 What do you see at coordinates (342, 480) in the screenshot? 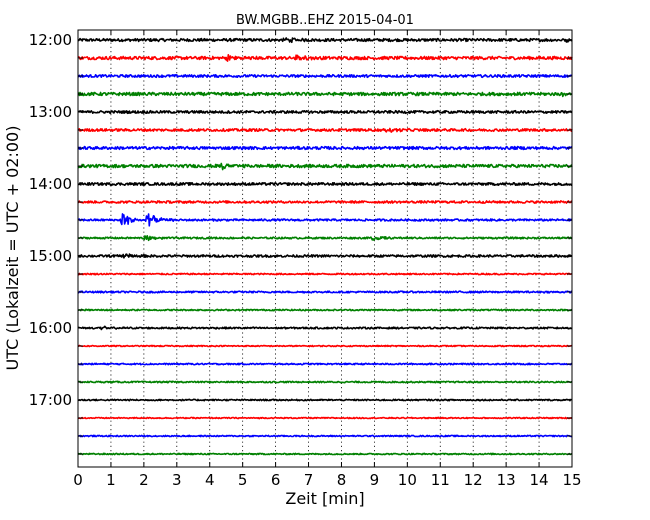
I see `x-tick-label: 8` at bounding box center [342, 480].